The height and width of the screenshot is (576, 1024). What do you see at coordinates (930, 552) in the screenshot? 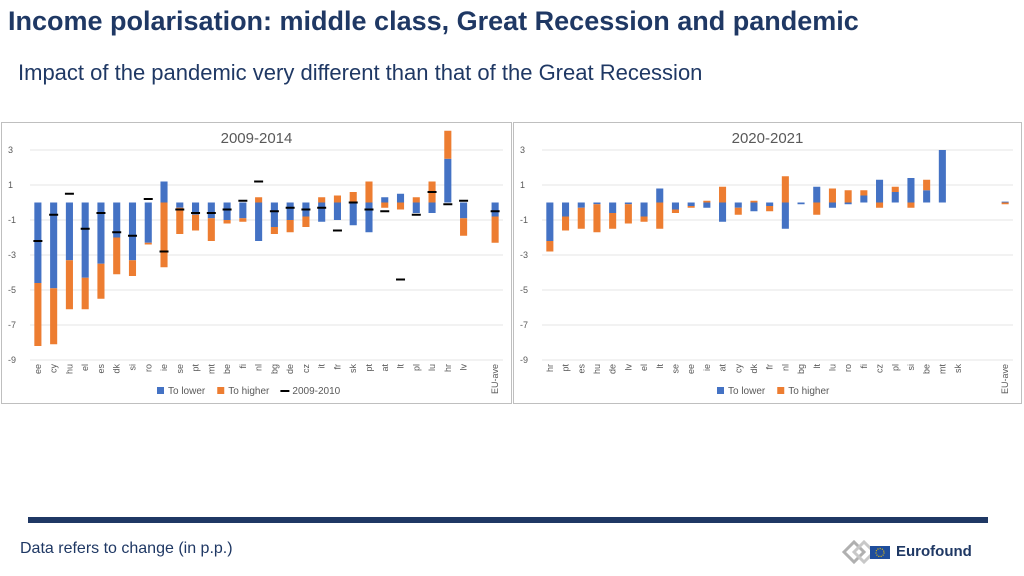
I see `eurofound-logo: Eurofound` at bounding box center [930, 552].